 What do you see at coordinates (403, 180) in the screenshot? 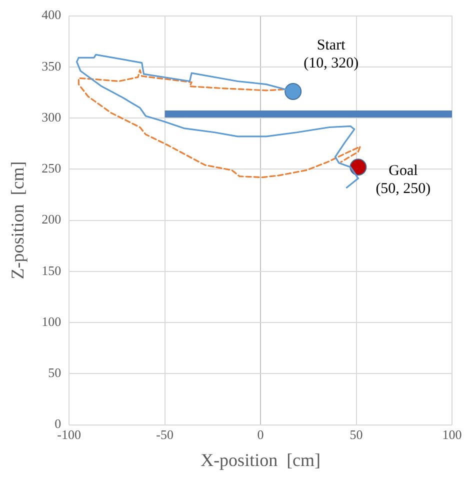
I see `annotation: Goal (50, 250)` at bounding box center [403, 180].